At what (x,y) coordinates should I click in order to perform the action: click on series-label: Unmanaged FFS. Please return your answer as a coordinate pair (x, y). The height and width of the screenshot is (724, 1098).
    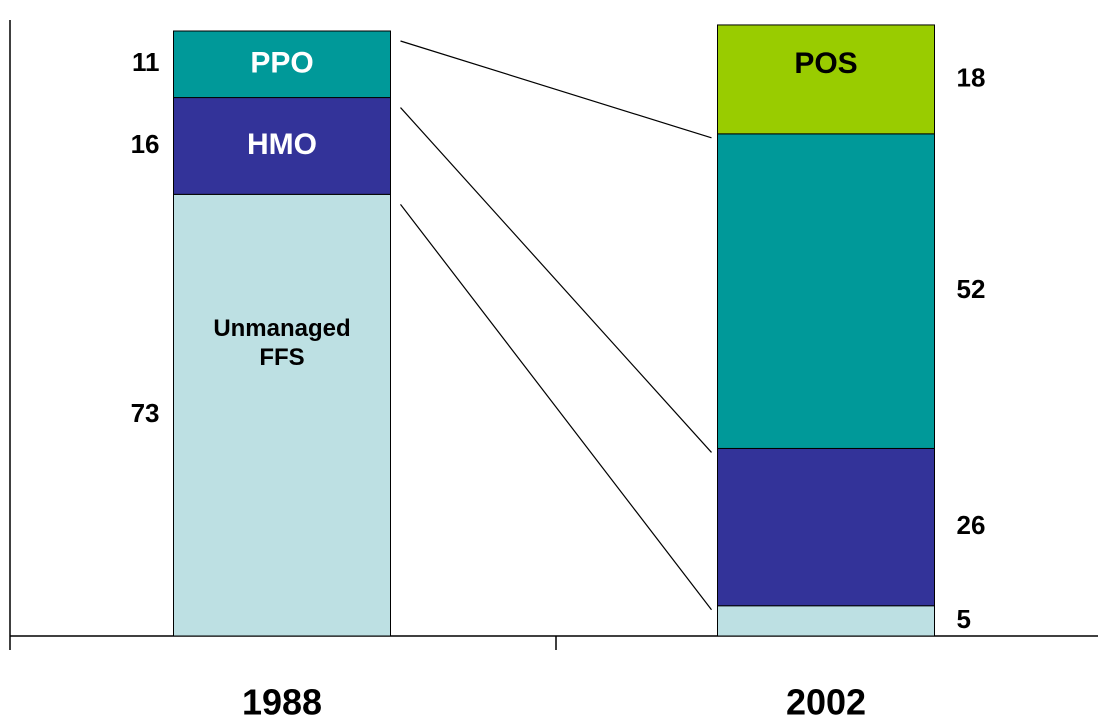
    Looking at the image, I should click on (281, 343).